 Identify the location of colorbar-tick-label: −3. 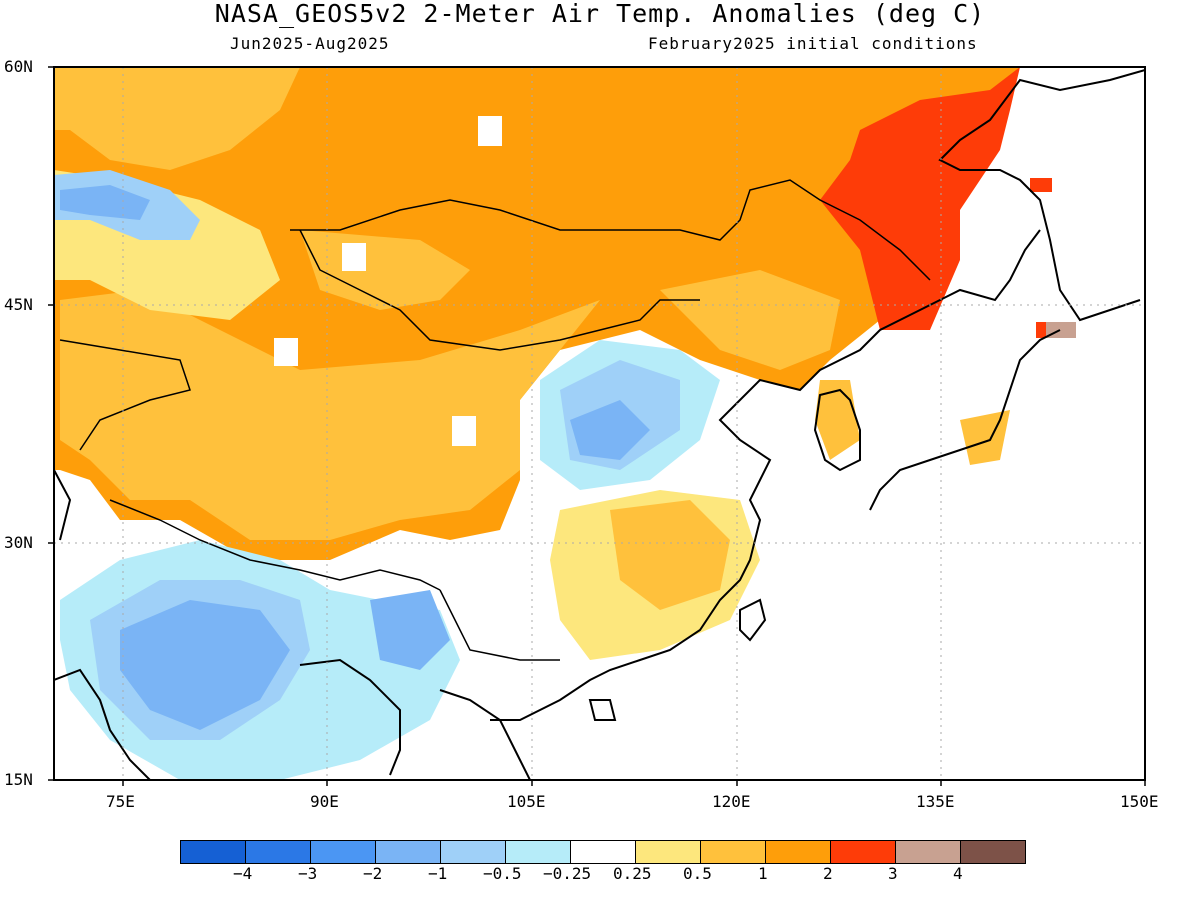
(308, 873).